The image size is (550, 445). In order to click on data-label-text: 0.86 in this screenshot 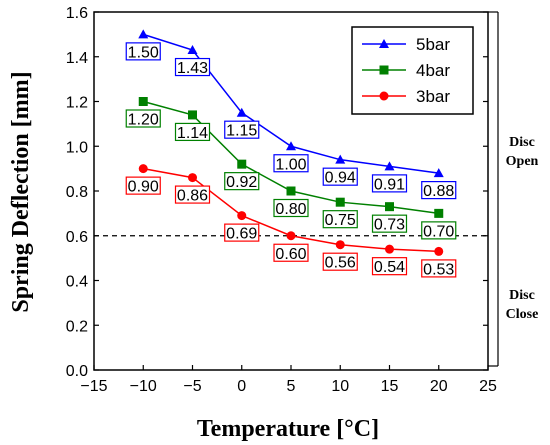, I will do `click(192, 196)`.